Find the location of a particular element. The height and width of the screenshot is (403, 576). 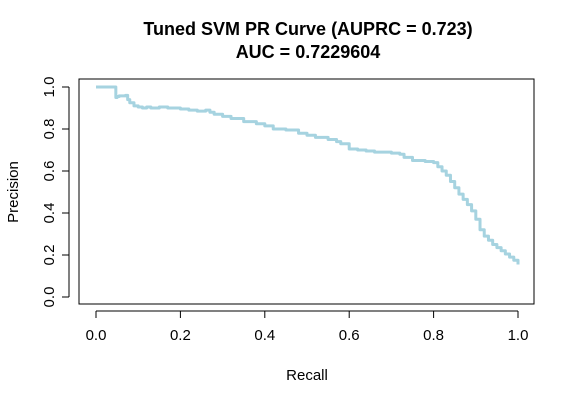

y-tick-label: 0.6 is located at coordinates (49, 171).